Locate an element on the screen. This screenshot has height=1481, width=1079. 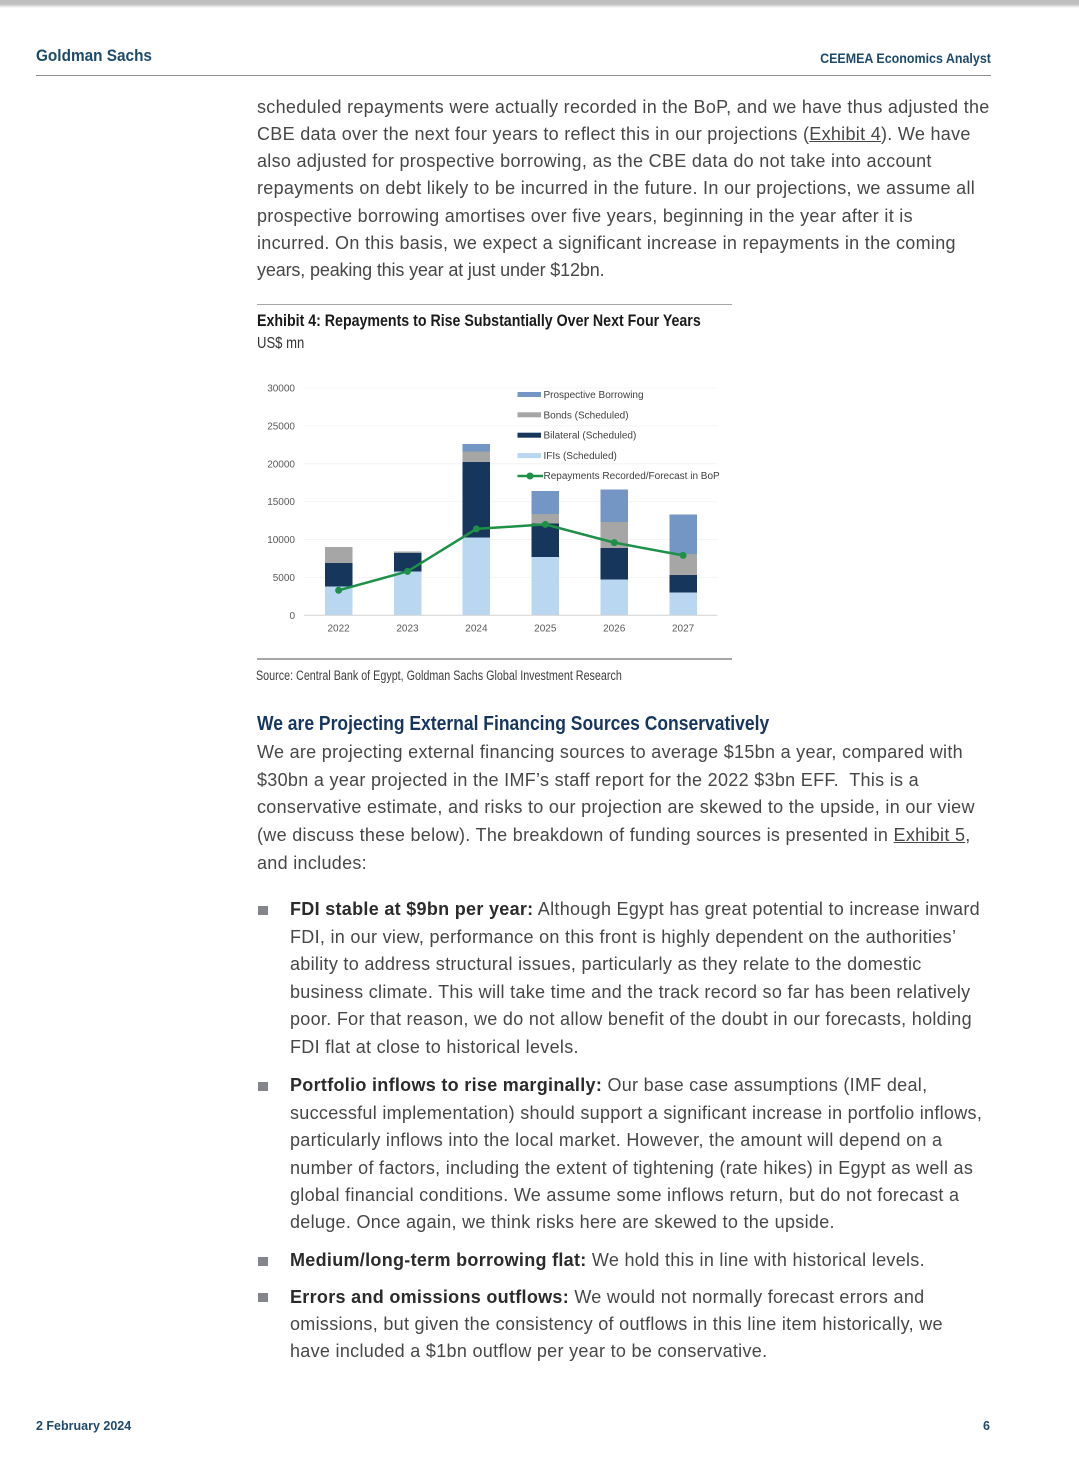
svg-text: 10000 is located at coordinates (281, 540).